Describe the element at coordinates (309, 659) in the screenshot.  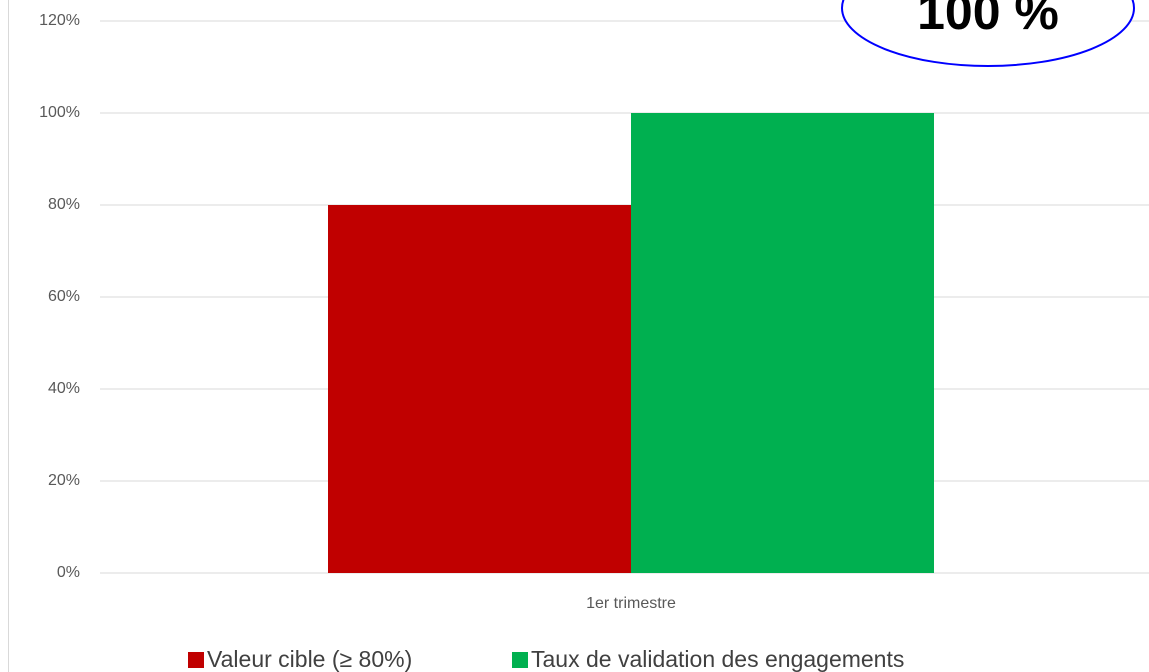
I see `legend-label: Valeur cible (≥ 80%)` at that location.